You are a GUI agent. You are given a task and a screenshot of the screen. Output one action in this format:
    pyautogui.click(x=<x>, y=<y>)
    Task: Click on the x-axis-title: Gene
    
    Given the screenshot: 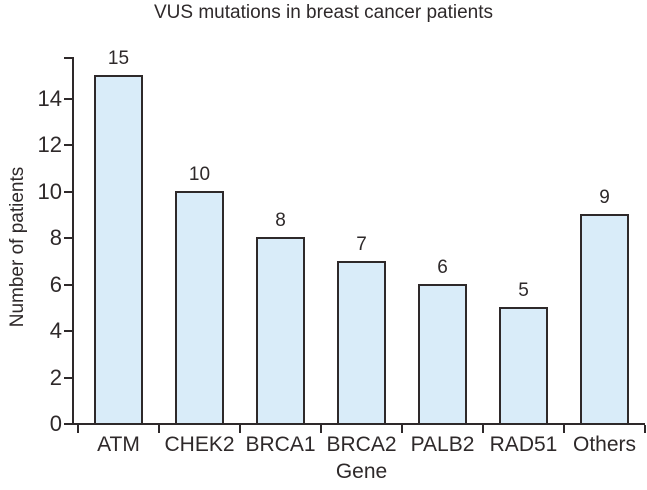 What is the action you would take?
    pyautogui.click(x=361, y=471)
    